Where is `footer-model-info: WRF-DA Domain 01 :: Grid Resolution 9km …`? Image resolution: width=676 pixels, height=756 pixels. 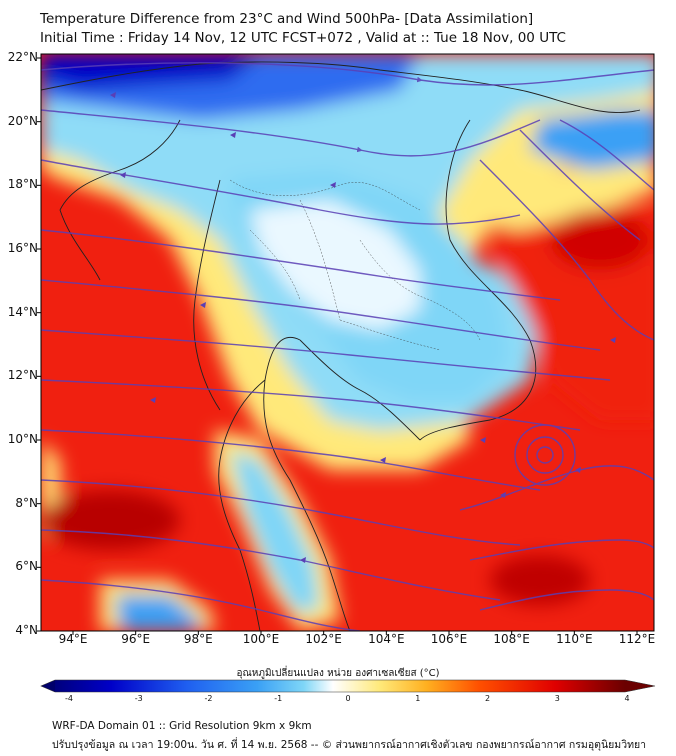
footer-model-info: WRF-DA Domain 01 :: Grid Resolution 9km … is located at coordinates (182, 726).